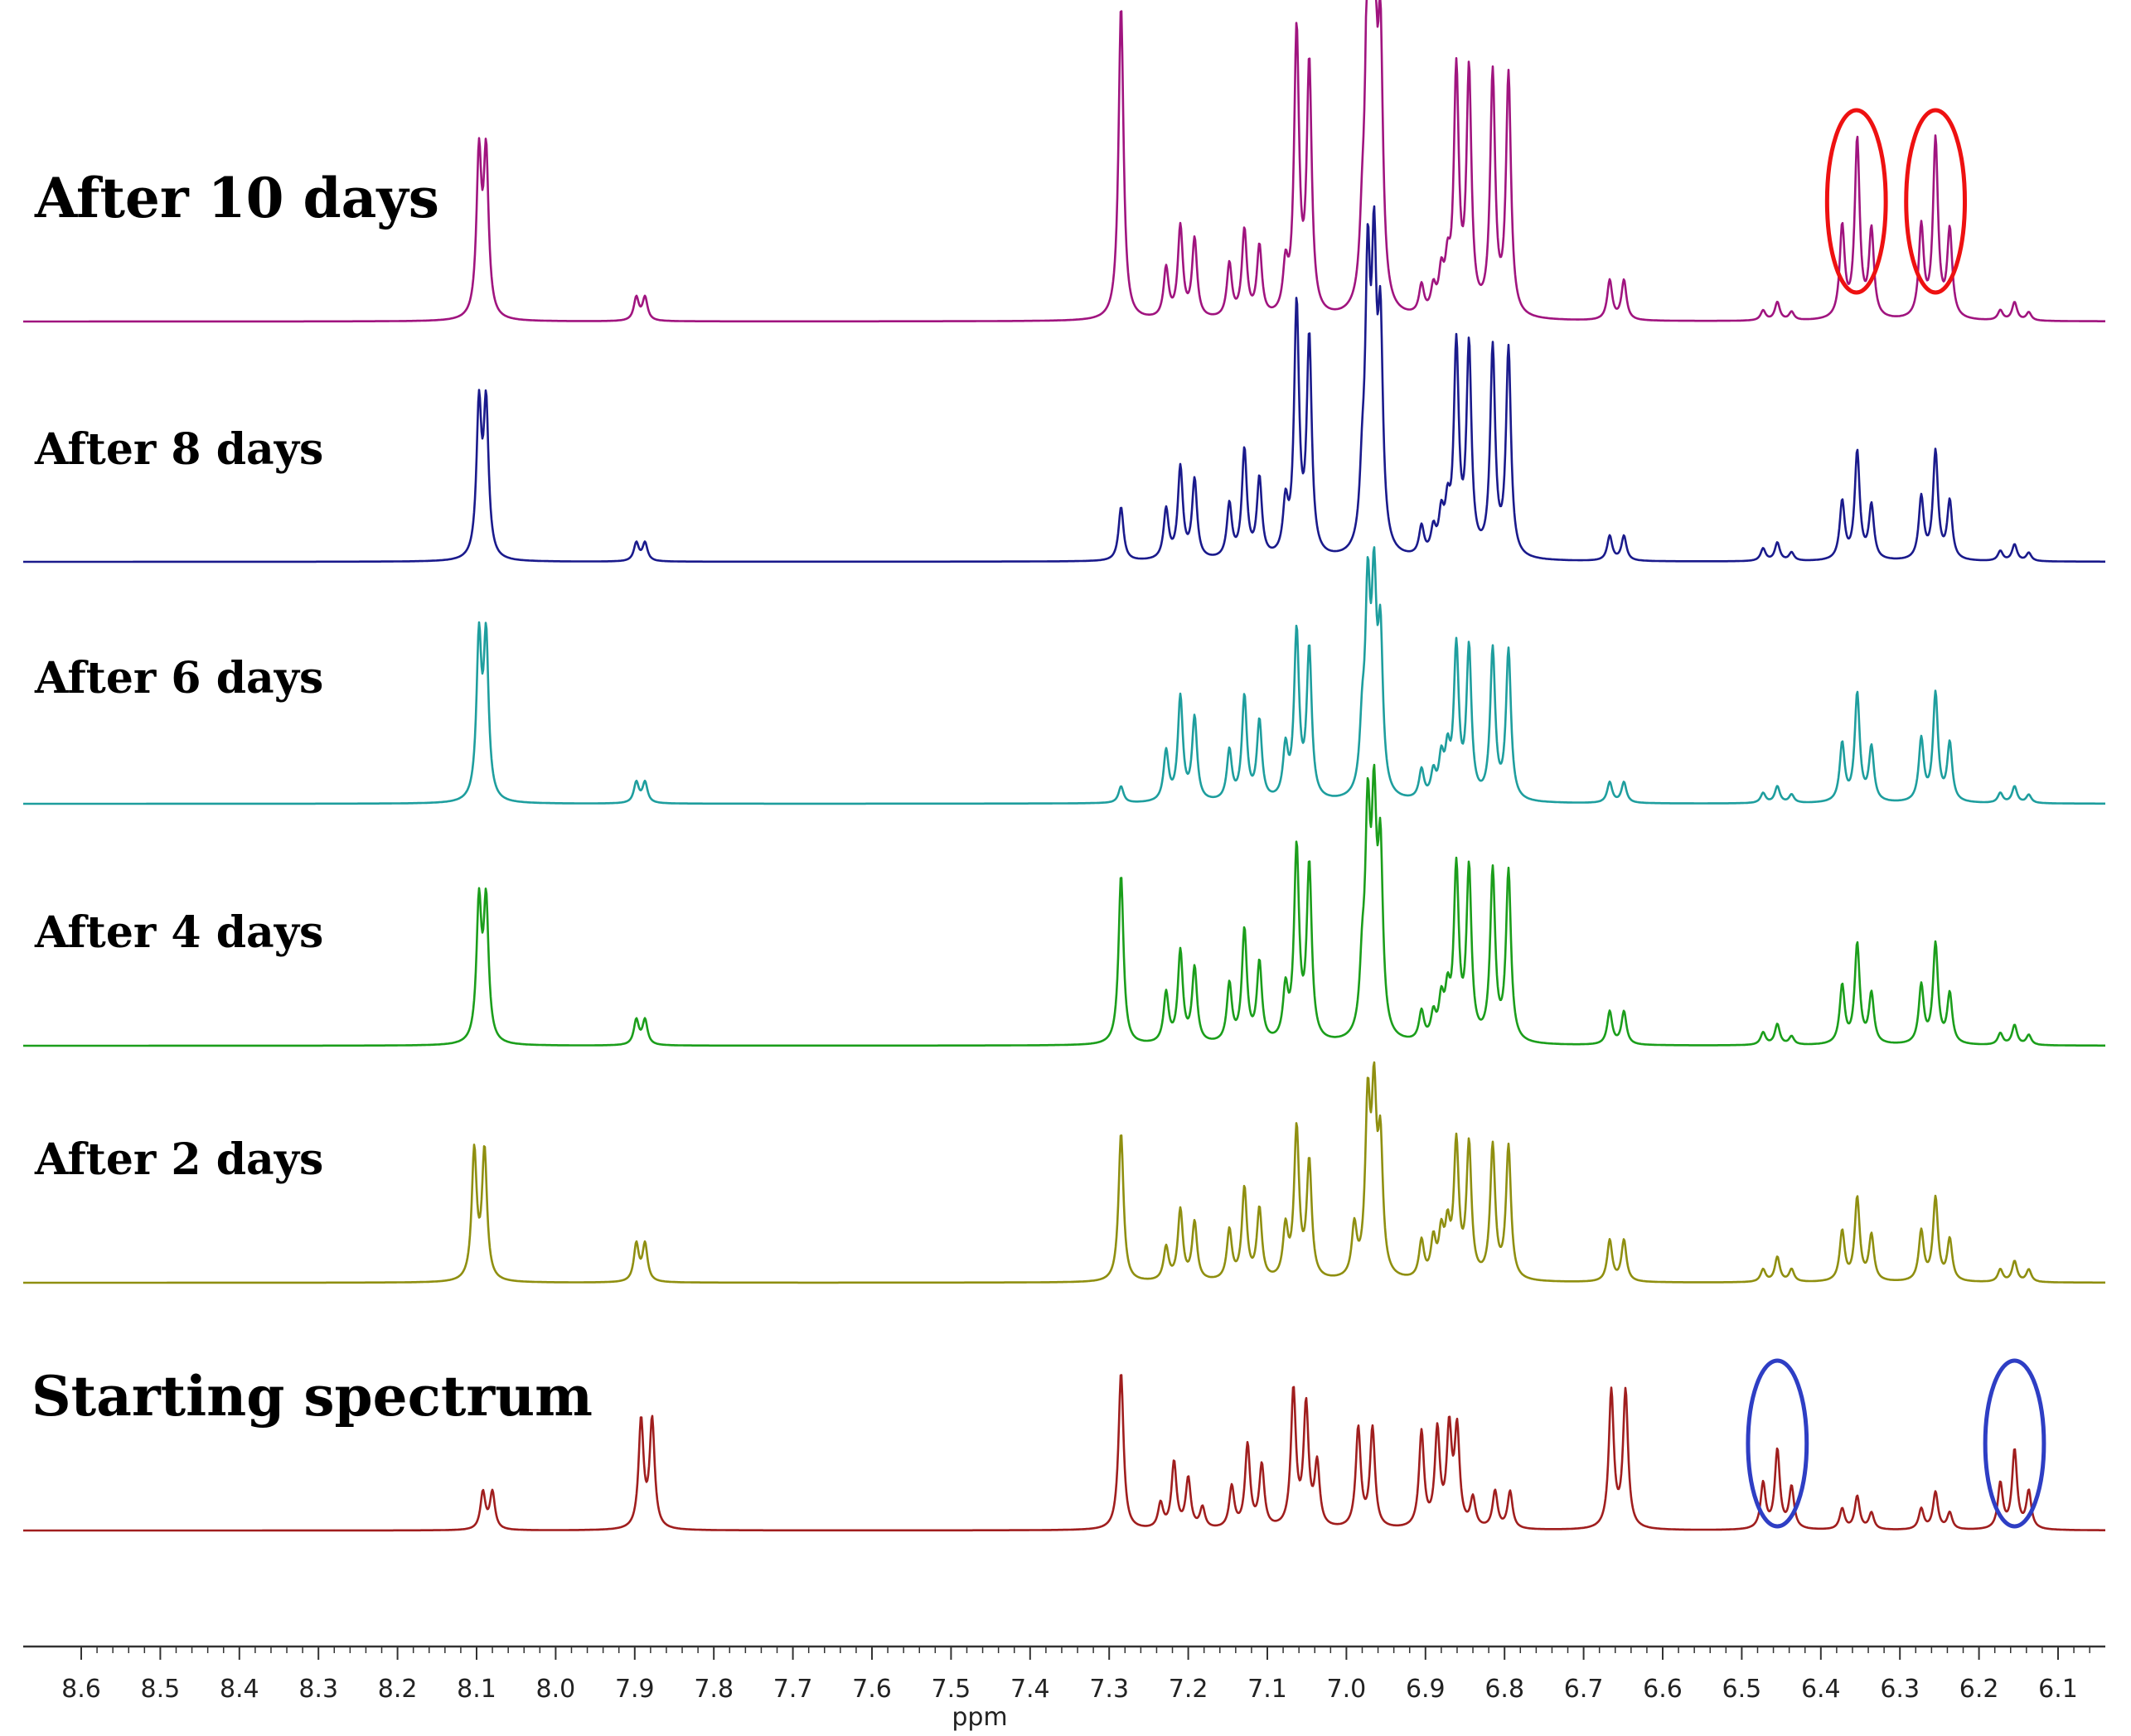  Describe the element at coordinates (178, 1159) in the screenshot. I see `trace-label-after-2-days: After 2 days` at that location.